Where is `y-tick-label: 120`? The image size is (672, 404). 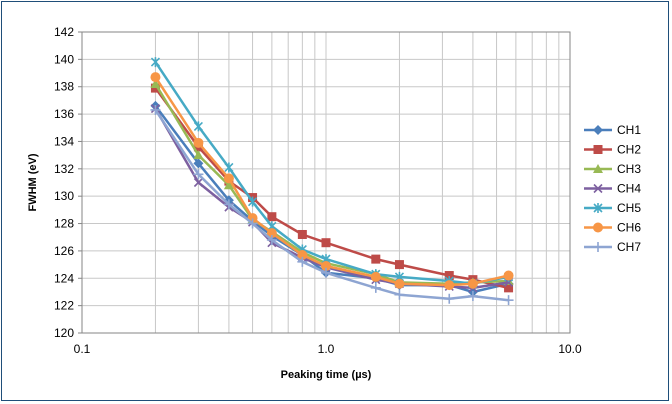
y-tick-label: 120 is located at coordinates (64, 333).